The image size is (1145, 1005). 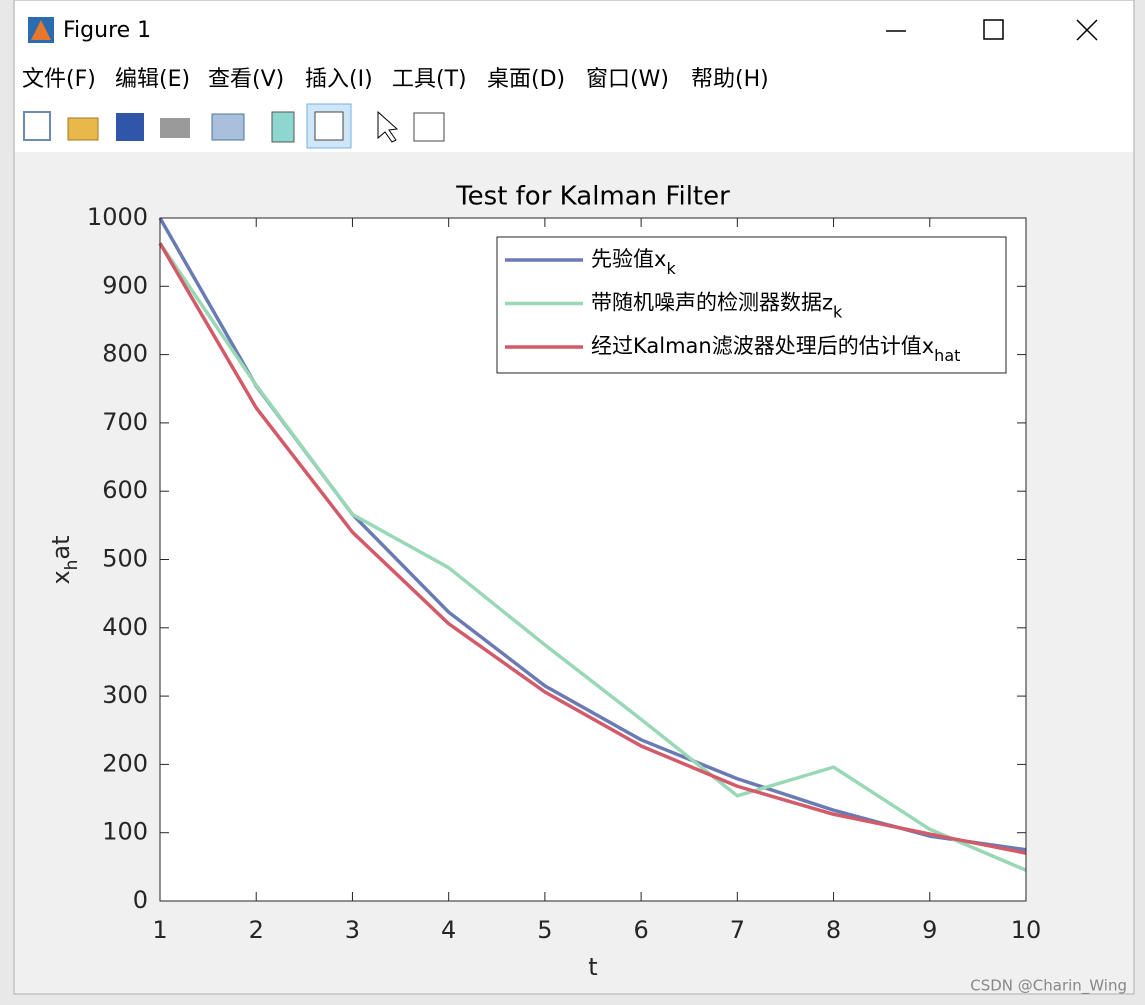 What do you see at coordinates (1048, 986) in the screenshot?
I see `watermark: CSDN @Charin_Wing` at bounding box center [1048, 986].